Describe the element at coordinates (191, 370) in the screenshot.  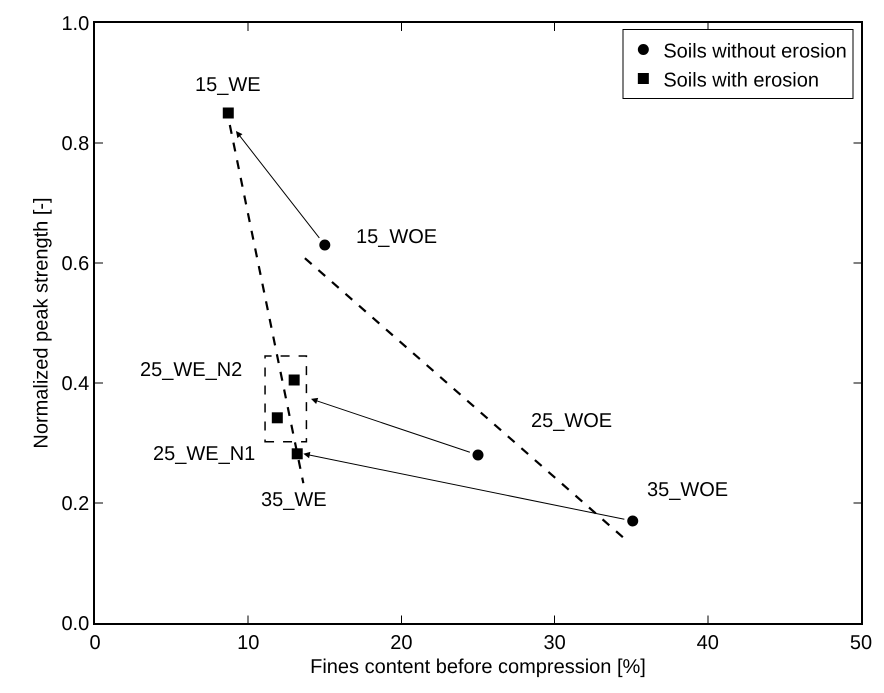
I see `annotation: 25_WE_N2` at that location.